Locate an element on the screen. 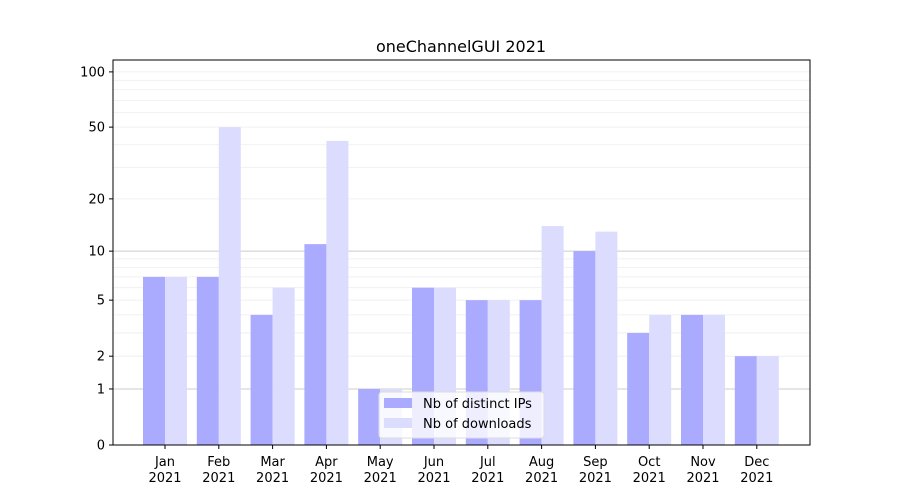 Image resolution: width=900 pixels, height=504 pixels. y-tick-label: 0 is located at coordinates (101, 446).